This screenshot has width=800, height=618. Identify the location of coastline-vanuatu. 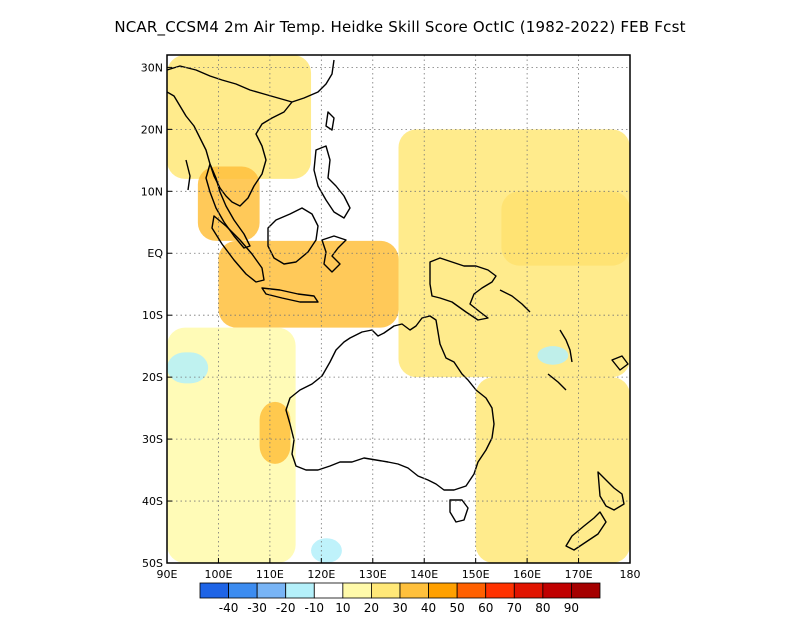
(566, 346).